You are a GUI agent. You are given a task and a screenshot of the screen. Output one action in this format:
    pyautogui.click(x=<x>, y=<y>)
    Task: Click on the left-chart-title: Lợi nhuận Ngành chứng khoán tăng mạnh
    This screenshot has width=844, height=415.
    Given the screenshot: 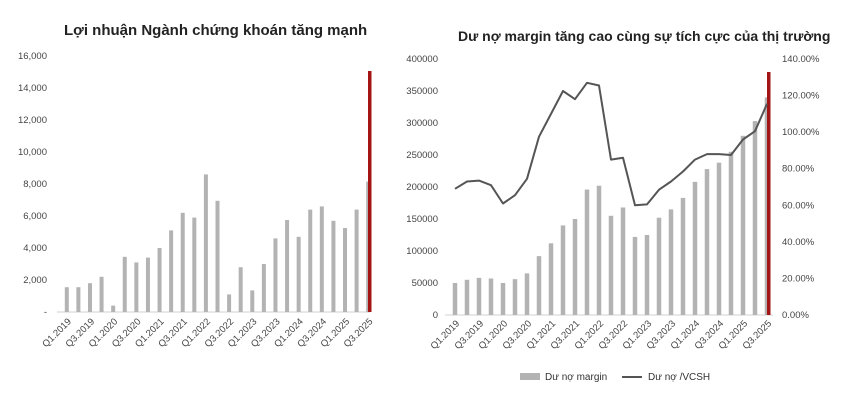 What is the action you would take?
    pyautogui.click(x=216, y=30)
    